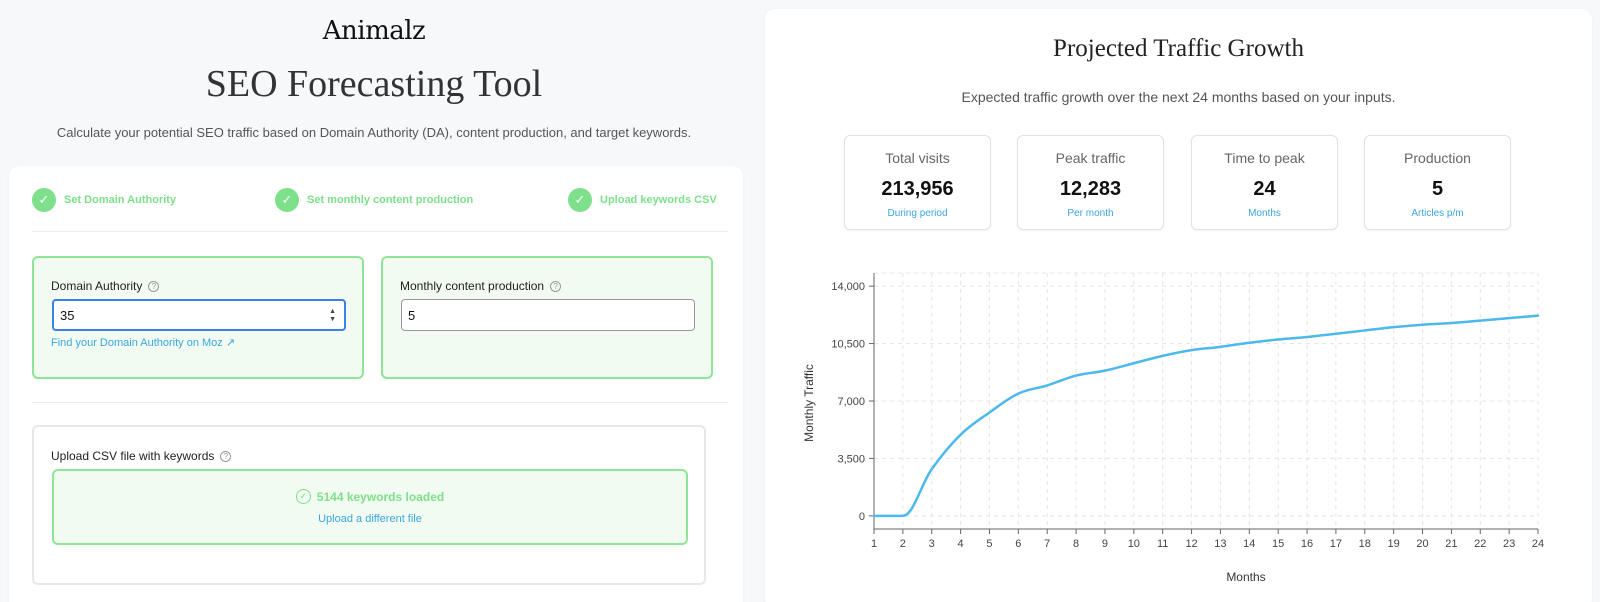  What do you see at coordinates (1220, 544) in the screenshot?
I see `x-tick-label: 13` at bounding box center [1220, 544].